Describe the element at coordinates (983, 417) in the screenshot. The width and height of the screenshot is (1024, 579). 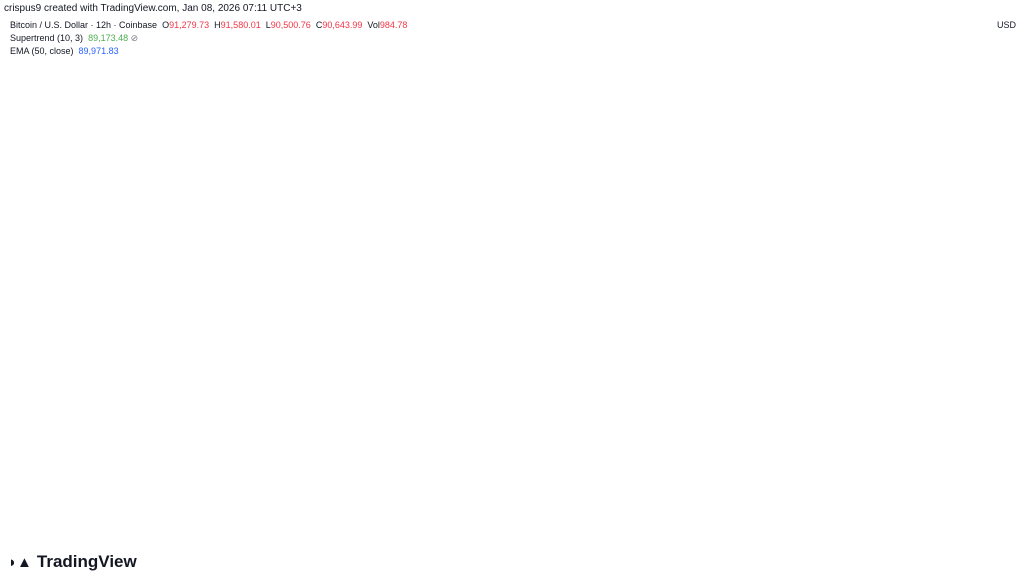
I see `y-tick-label: 88,000.00` at that location.